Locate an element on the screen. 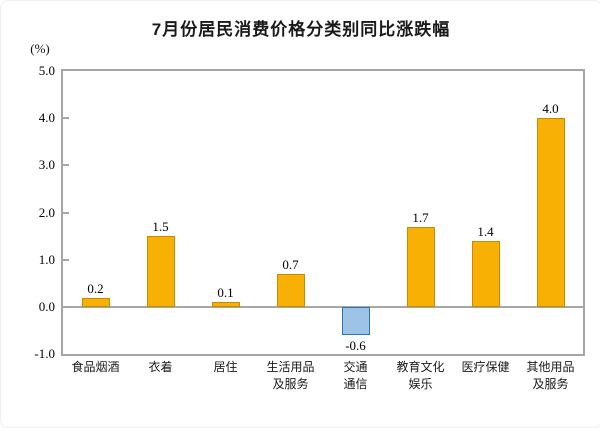  y-axis-label-2.0: 2.0 is located at coordinates (46, 212).